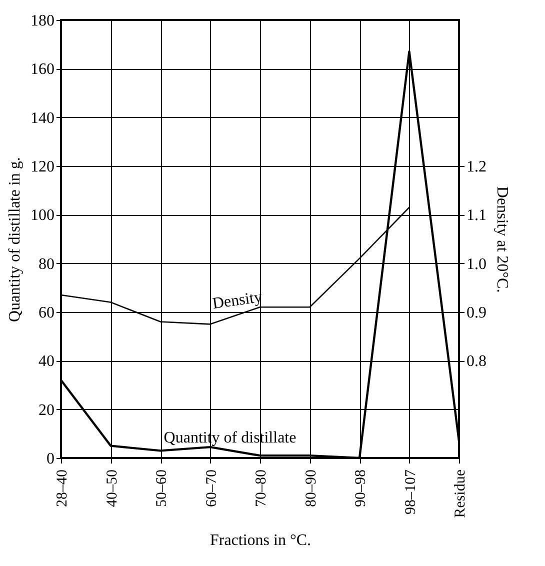 The width and height of the screenshot is (545, 566). I want to click on y-axis-title: Quantity of distillate in g., so click(15, 239).